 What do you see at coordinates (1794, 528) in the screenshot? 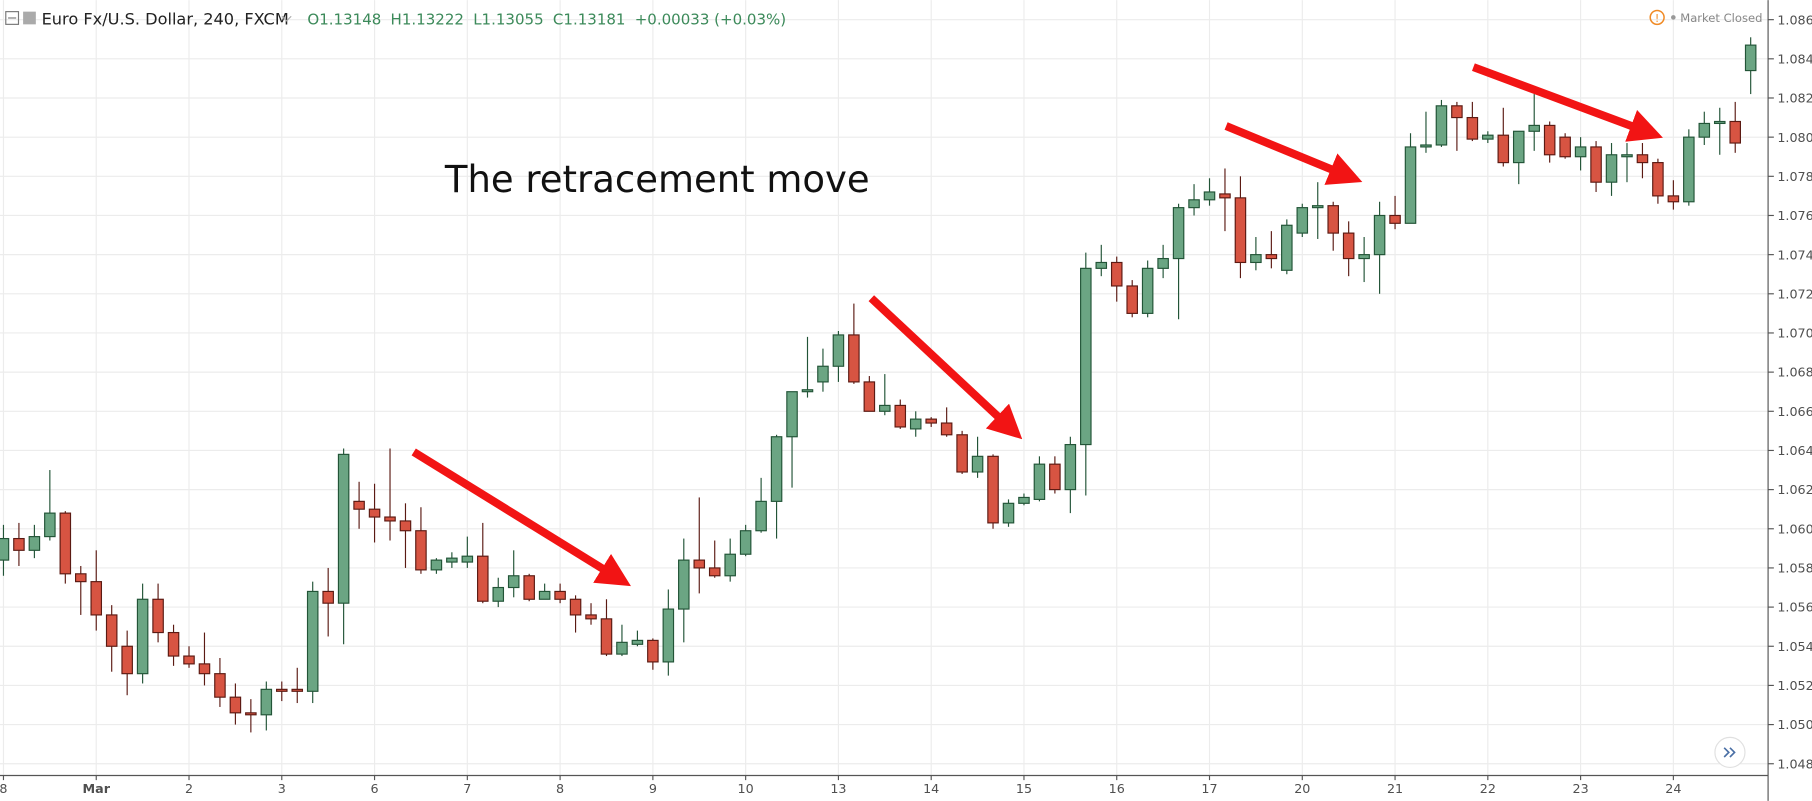
I see `y-tick-label: 1.06000` at bounding box center [1794, 528].